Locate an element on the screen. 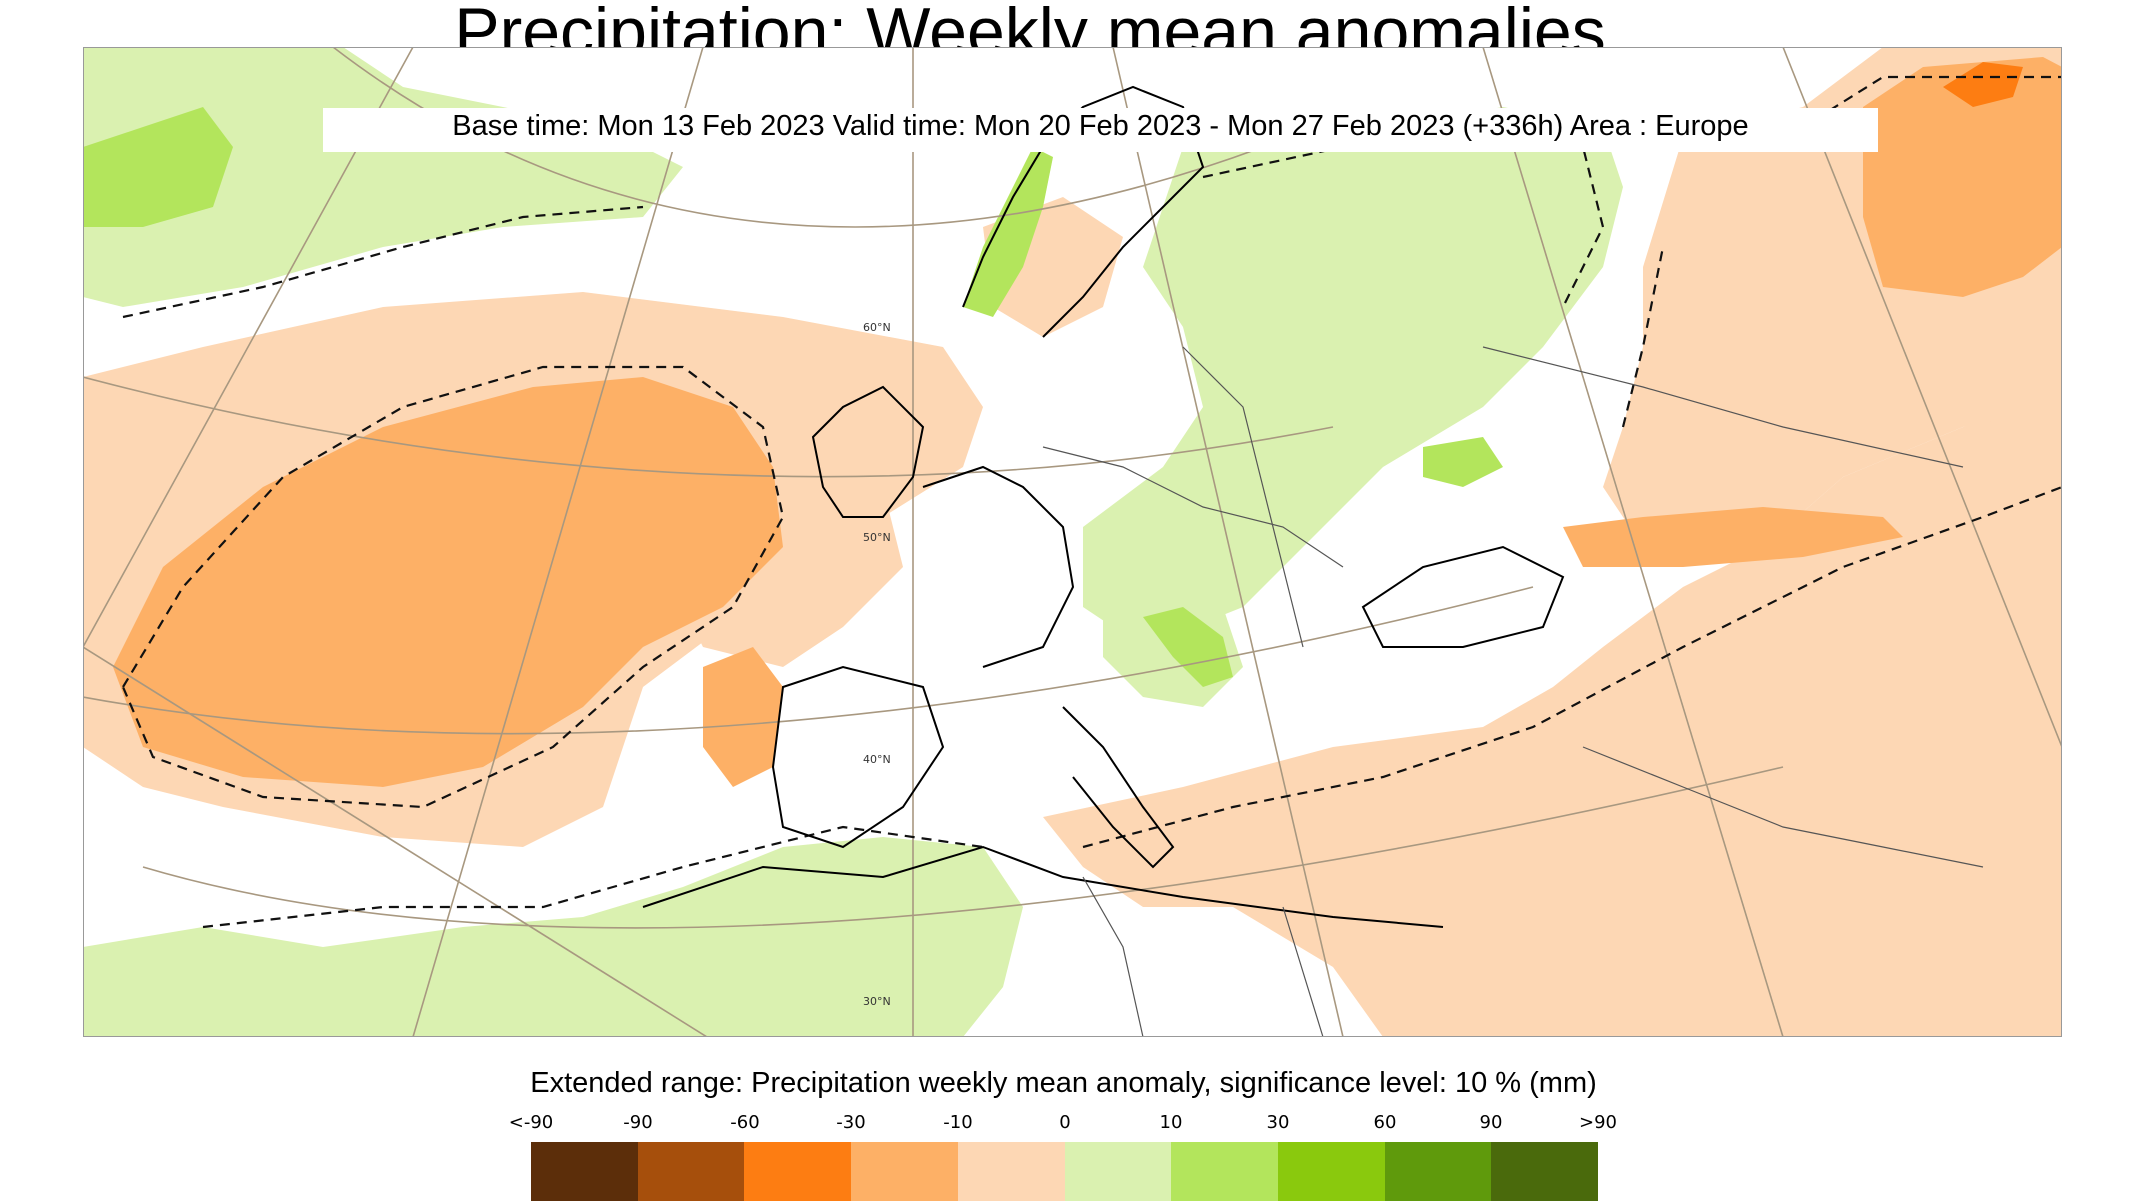 Image resolution: width=2139 pixels, height=1203 pixels. legend-colorbar is located at coordinates (1065, 1171).